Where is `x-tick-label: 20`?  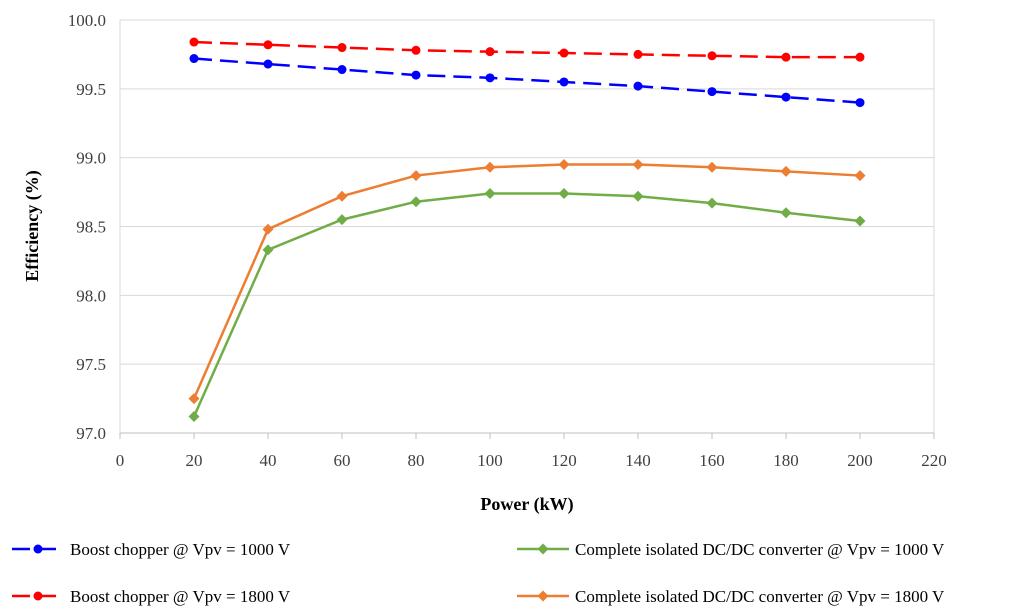 x-tick-label: 20 is located at coordinates (194, 460).